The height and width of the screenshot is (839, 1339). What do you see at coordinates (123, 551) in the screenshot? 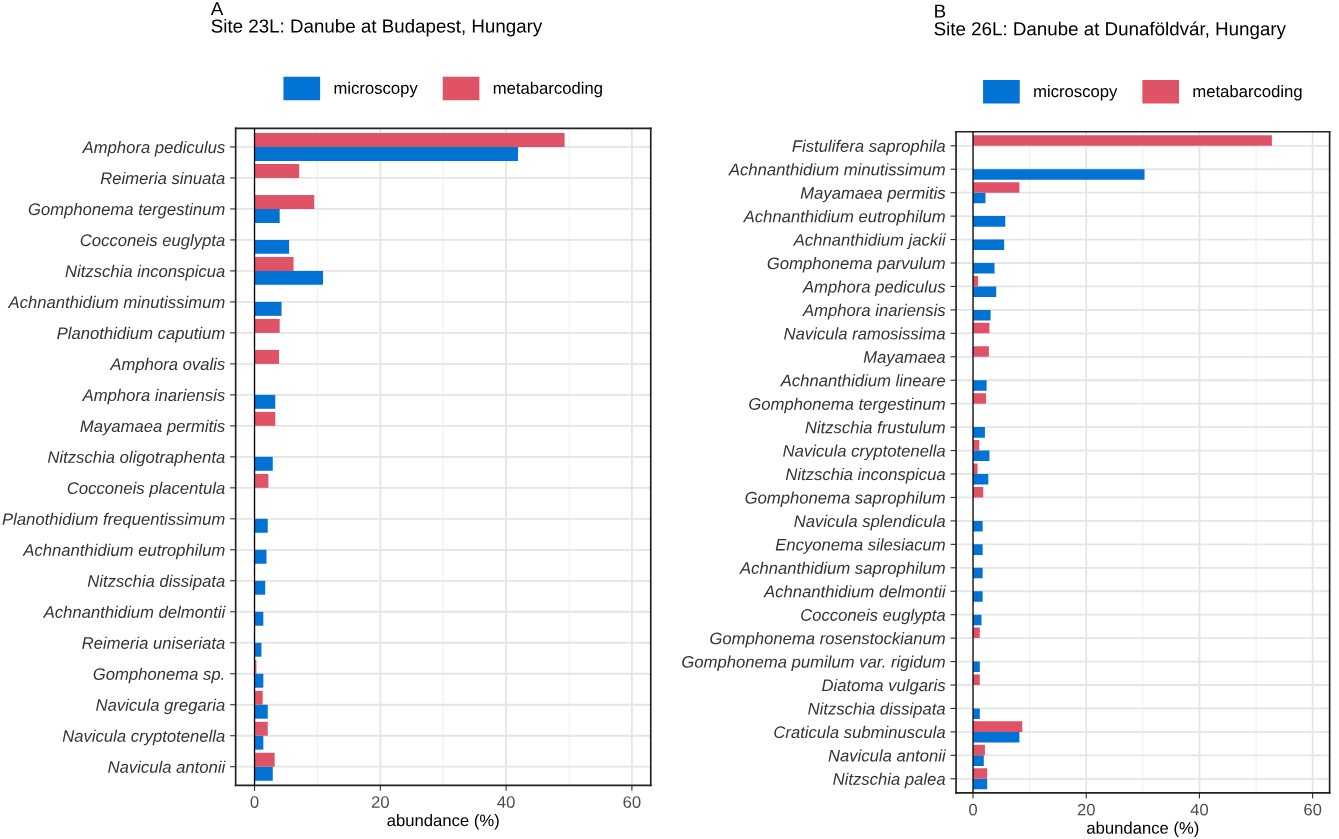
I see `y-tick-label: Achnanthidium eutrophilum` at bounding box center [123, 551].